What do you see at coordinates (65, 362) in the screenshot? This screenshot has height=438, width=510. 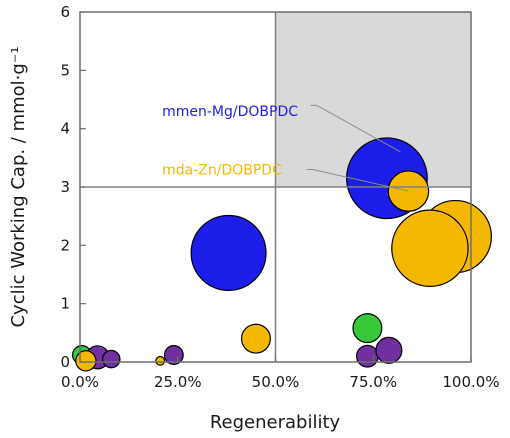 I see `y-tick-label: 0` at bounding box center [65, 362].